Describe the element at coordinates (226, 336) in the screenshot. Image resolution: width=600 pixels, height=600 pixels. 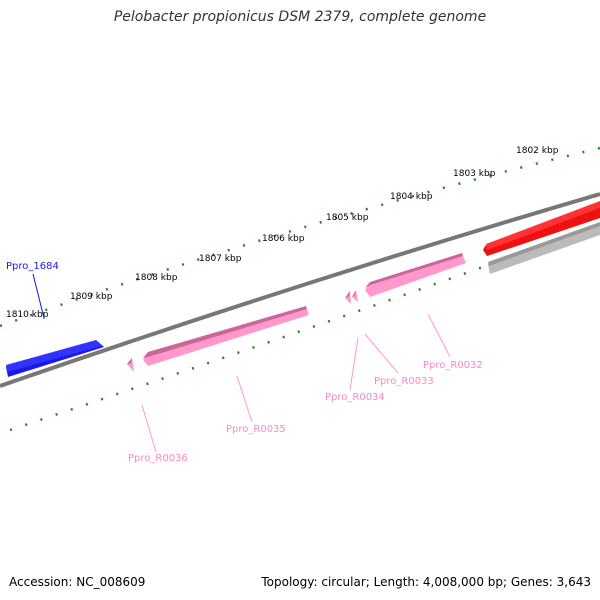
I see `gene-ppro-r0035` at that location.